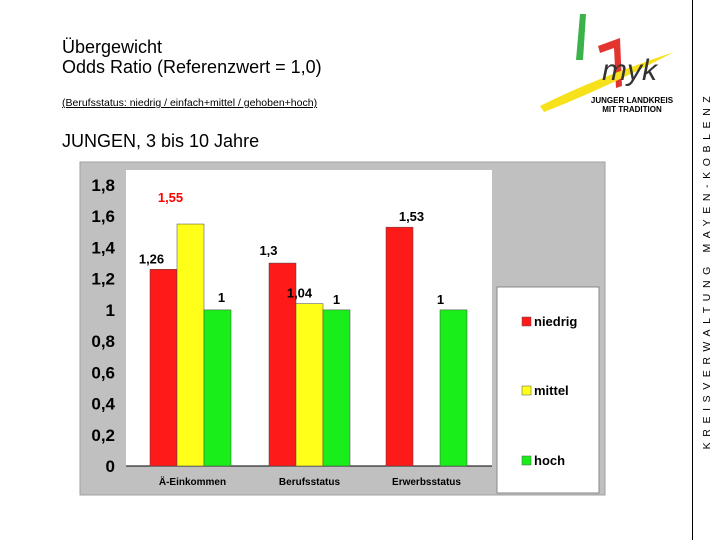  Describe the element at coordinates (110, 310) in the screenshot. I see `y-tick-label: 1` at that location.